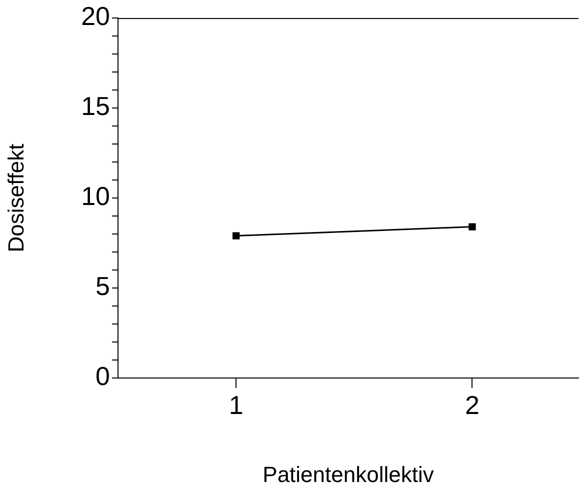  What do you see at coordinates (103, 286) in the screenshot?
I see `y-tick-label: 5` at bounding box center [103, 286].